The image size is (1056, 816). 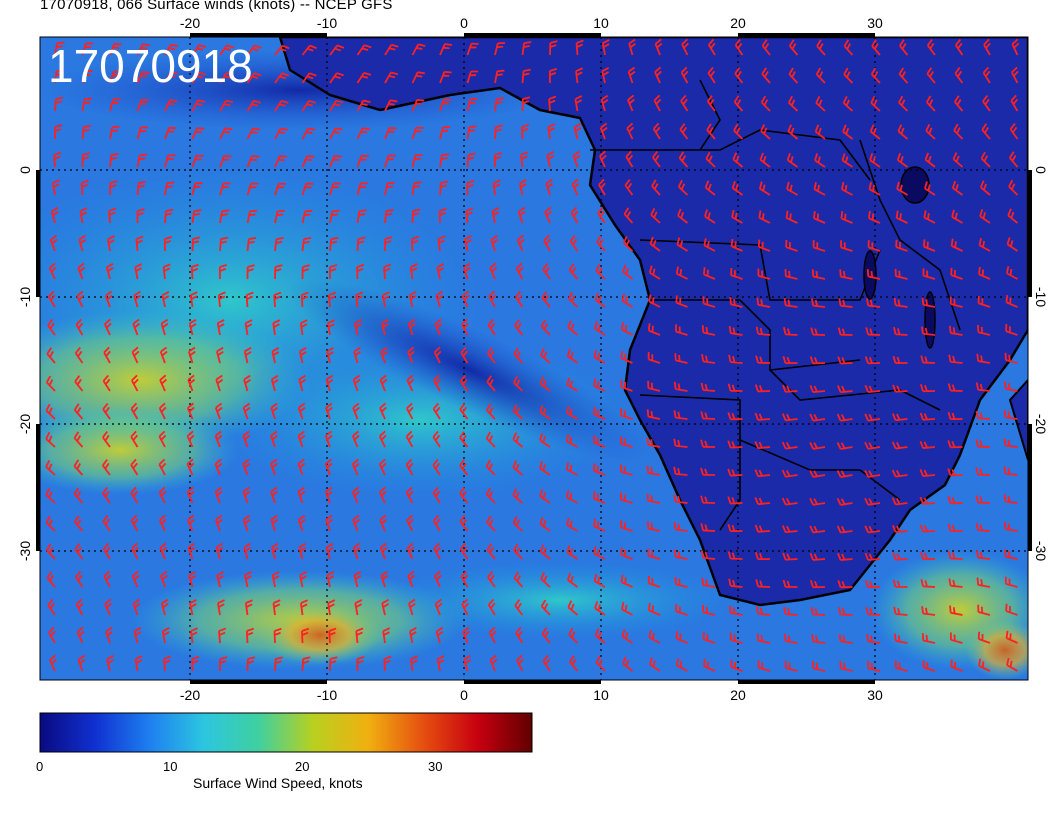 I want to click on lon-tick: 0, so click(x=464, y=23).